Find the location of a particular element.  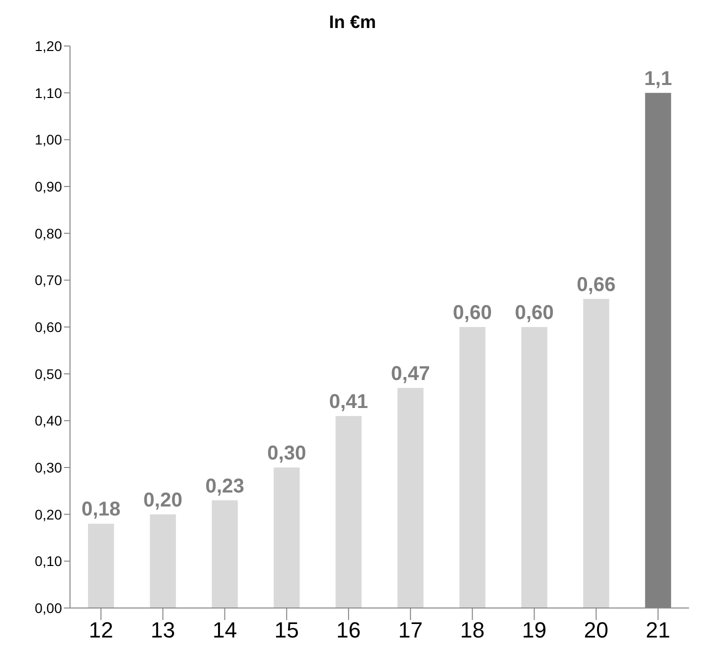

x-tick-label: 13 is located at coordinates (163, 630).